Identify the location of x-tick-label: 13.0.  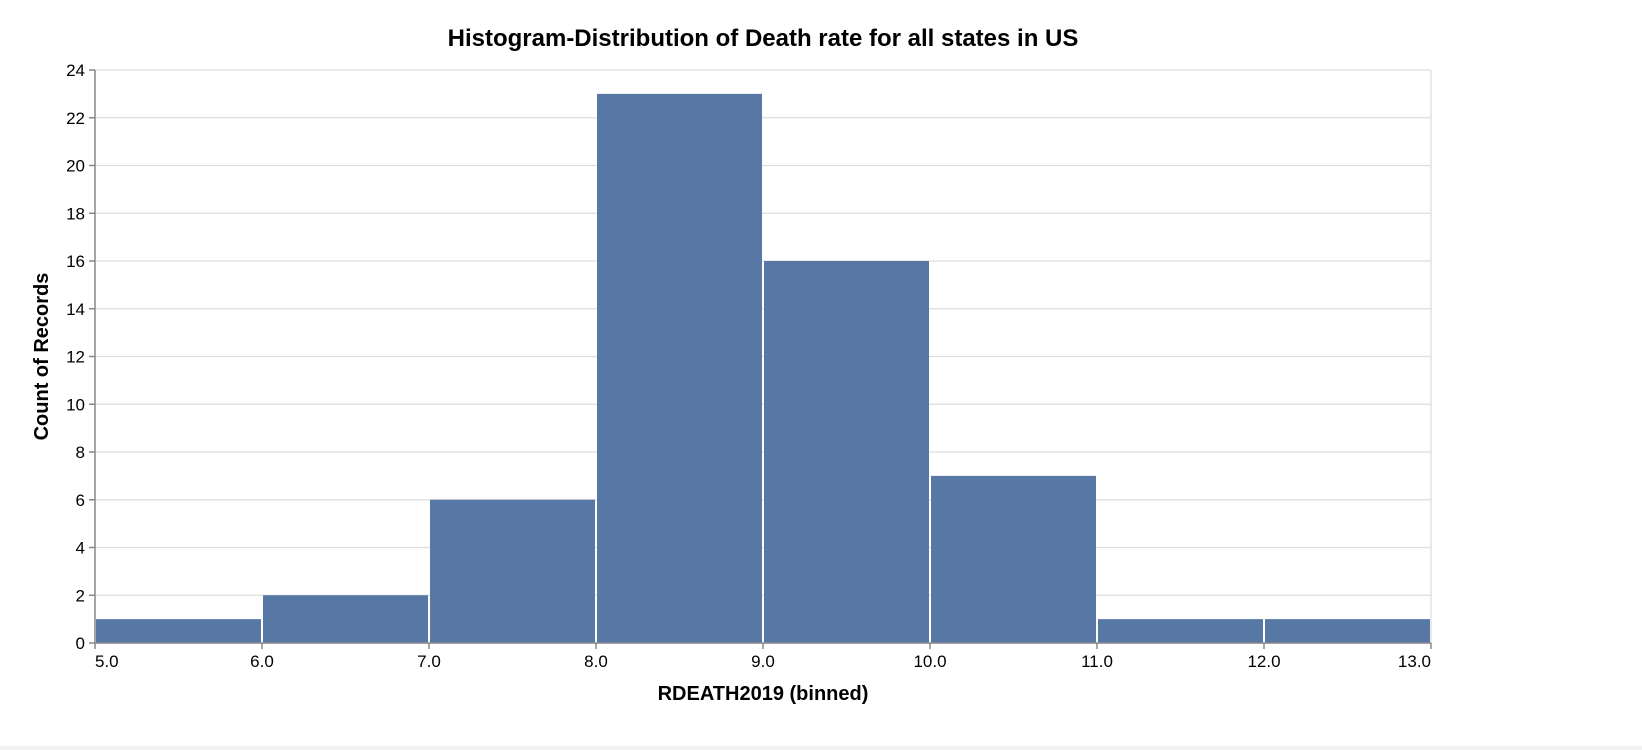
(1414, 661).